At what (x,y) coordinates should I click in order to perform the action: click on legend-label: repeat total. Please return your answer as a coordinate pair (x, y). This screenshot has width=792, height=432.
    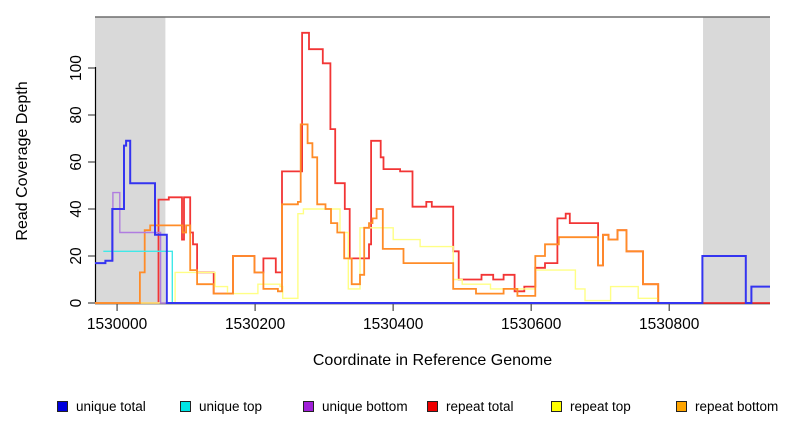
    Looking at the image, I should click on (480, 406).